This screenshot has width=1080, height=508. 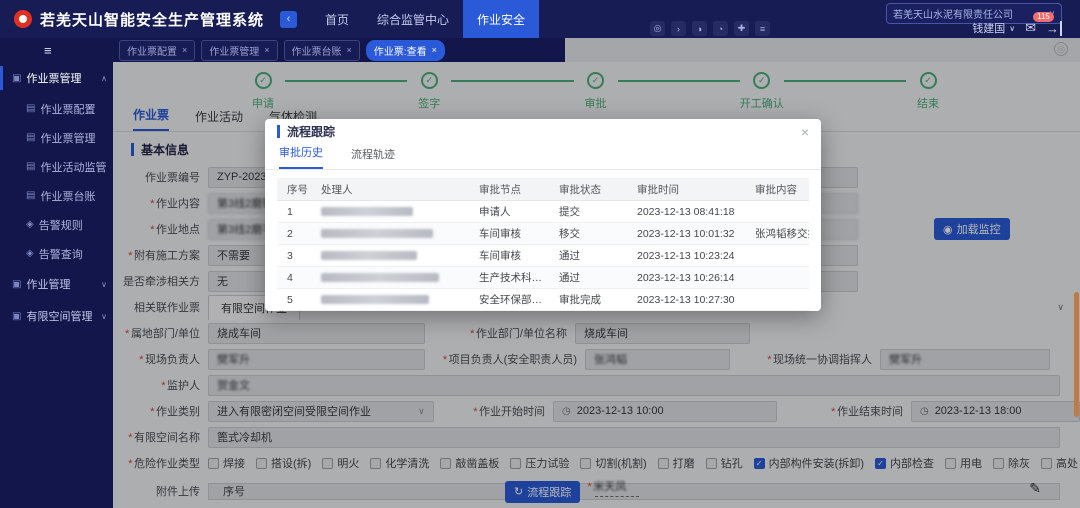 What do you see at coordinates (543, 491) in the screenshot?
I see `process-track-button: ↻ 流程跟踪` at bounding box center [543, 491].